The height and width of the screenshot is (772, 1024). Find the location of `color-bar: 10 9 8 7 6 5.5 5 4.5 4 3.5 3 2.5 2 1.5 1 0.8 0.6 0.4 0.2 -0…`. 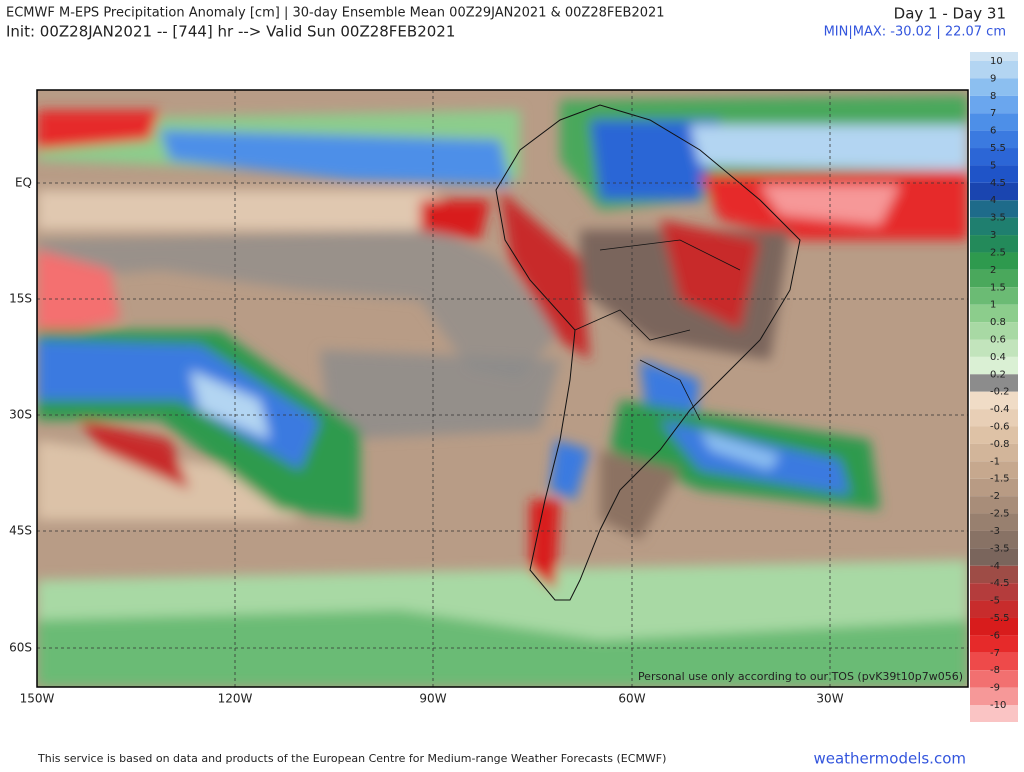

color-bar: 10 9 8 7 6 5.5 5 4.5 4 3.5 3 2.5 2 1.5 1 0.8 0.6 0.4 0.2 -0… is located at coordinates (994, 387).